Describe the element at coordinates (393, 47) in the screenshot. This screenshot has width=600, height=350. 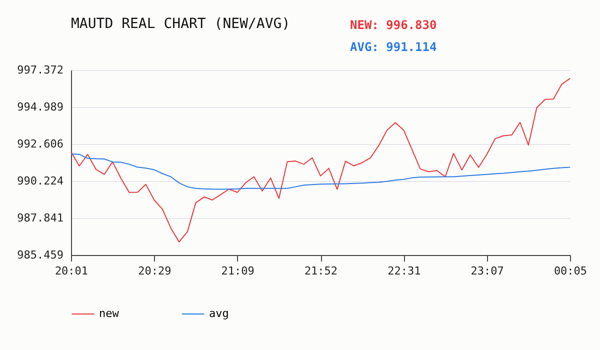
I see `text: AVG: 991.114` at that location.